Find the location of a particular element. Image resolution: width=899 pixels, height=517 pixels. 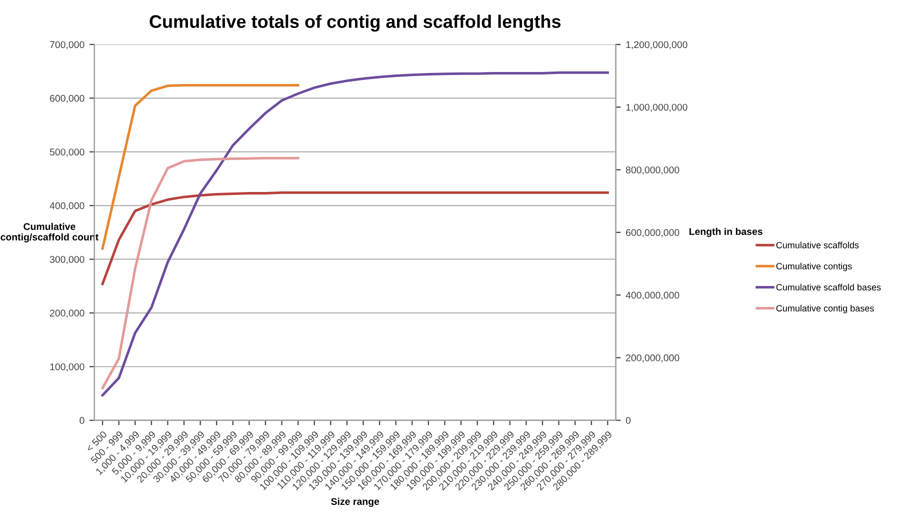

y-tick-label: 200,000 is located at coordinates (67, 314).